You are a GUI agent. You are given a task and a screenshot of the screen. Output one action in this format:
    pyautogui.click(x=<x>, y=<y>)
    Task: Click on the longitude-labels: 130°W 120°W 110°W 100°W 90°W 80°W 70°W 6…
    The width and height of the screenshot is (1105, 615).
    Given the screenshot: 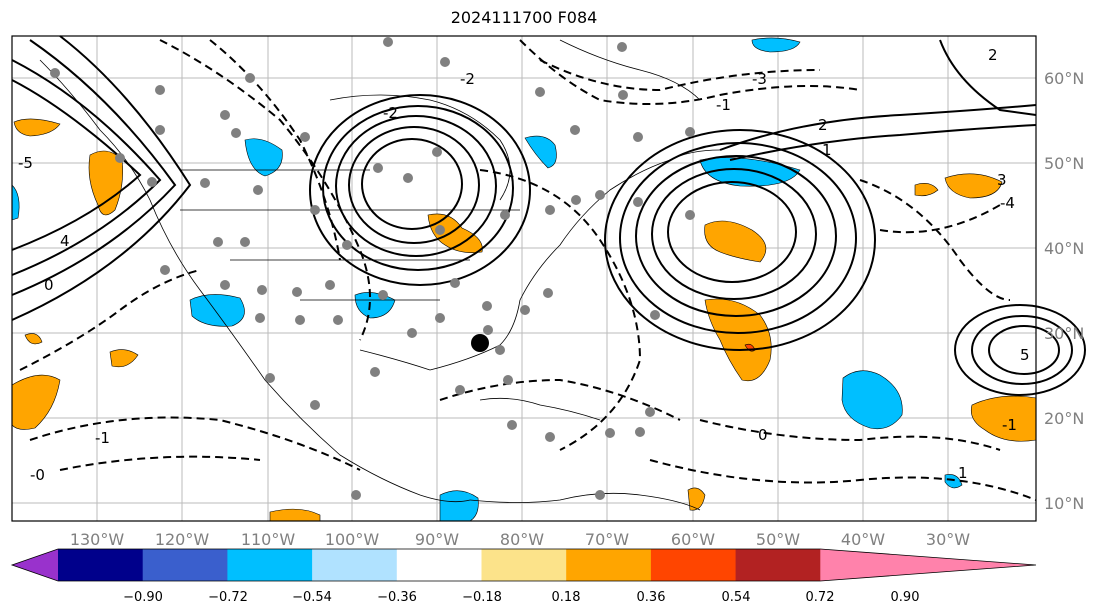 What is the action you would take?
    pyautogui.click(x=520, y=539)
    